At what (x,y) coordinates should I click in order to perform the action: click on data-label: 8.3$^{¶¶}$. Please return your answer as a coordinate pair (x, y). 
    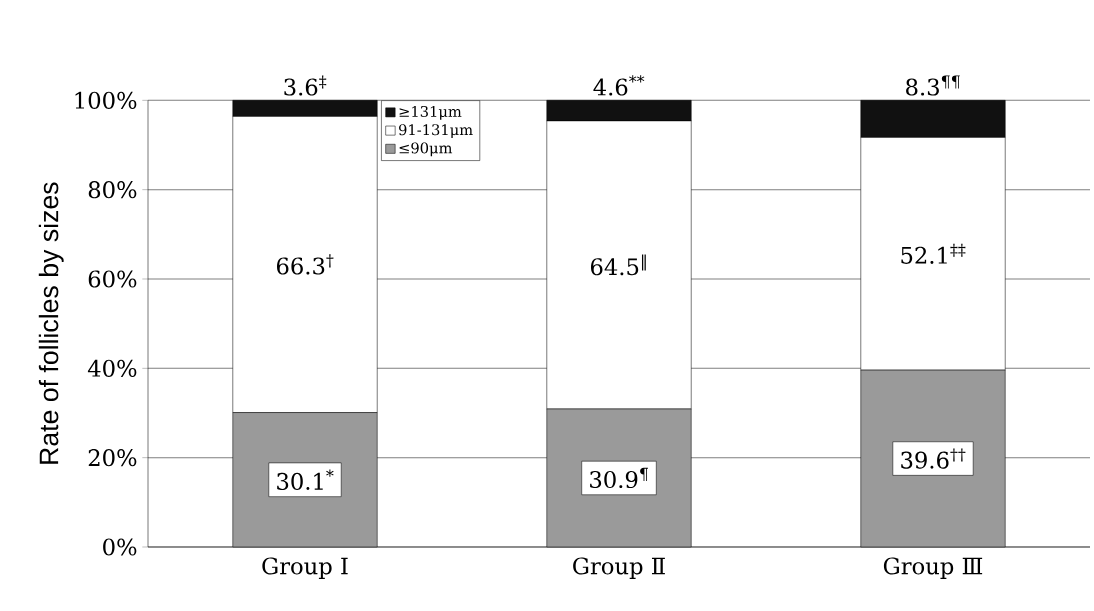
    Looking at the image, I should click on (933, 85).